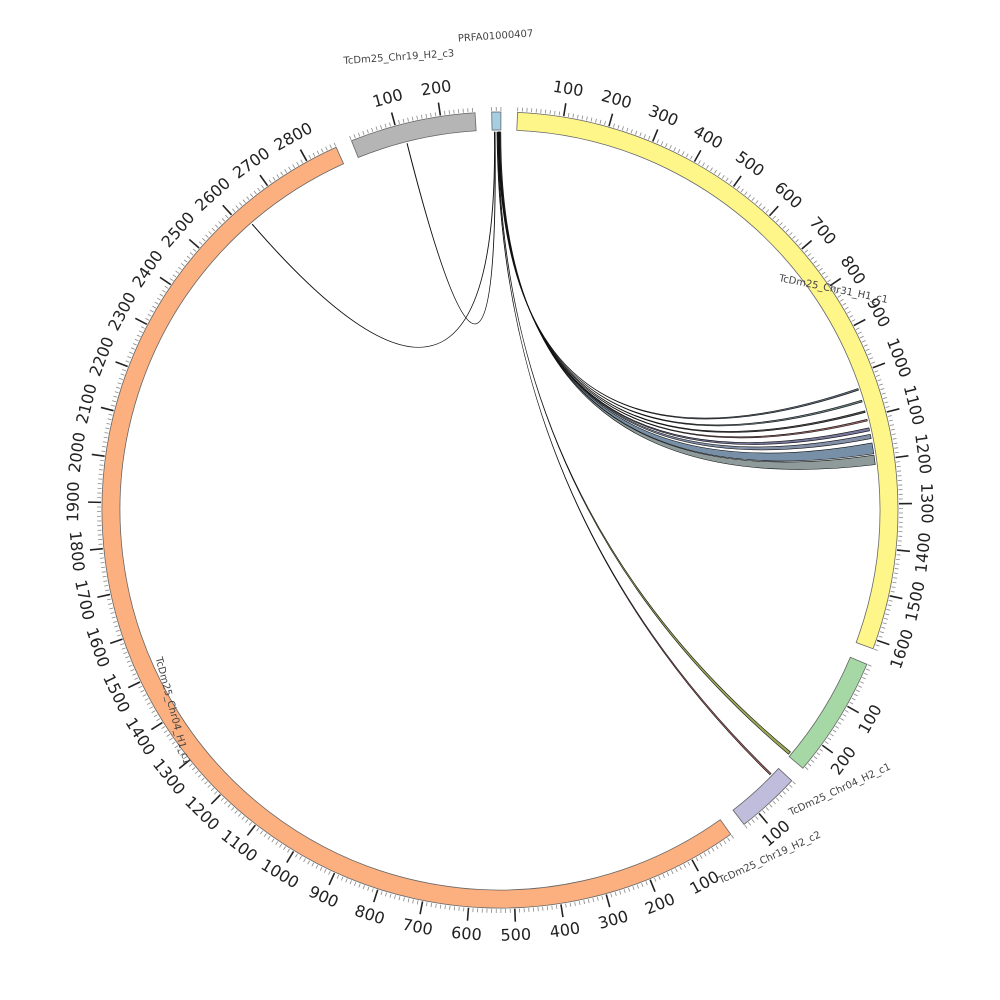 Image resolution: width=1000 pixels, height=1000 pixels. What do you see at coordinates (663, 115) in the screenshot?
I see `tick-label: 300` at bounding box center [663, 115].